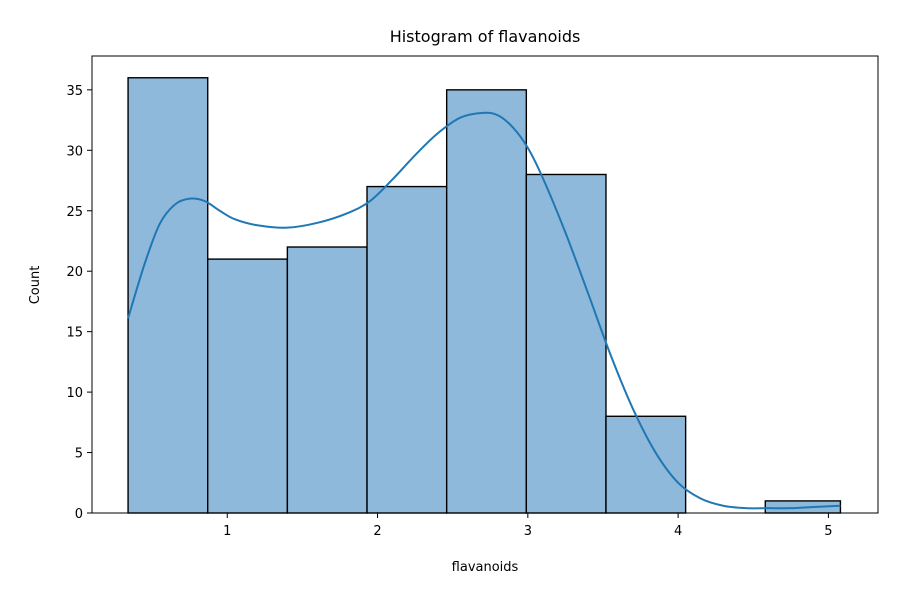 The width and height of the screenshot is (900, 600). Describe the element at coordinates (485, 567) in the screenshot. I see `x-axis-label: flavanoids` at that location.